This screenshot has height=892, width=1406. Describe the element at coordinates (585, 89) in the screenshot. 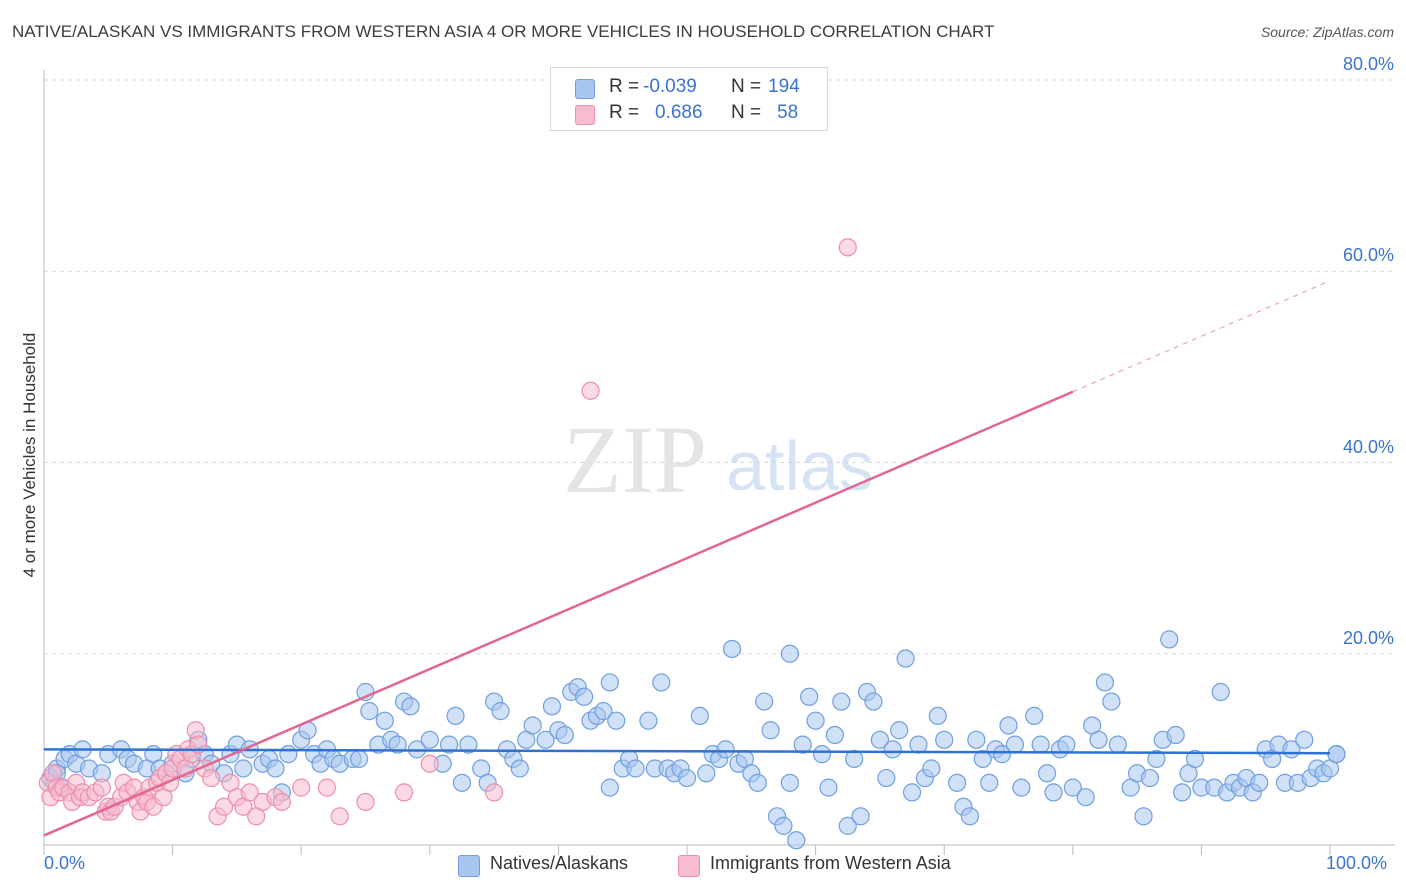

I see `legend-swatch-natives` at that location.